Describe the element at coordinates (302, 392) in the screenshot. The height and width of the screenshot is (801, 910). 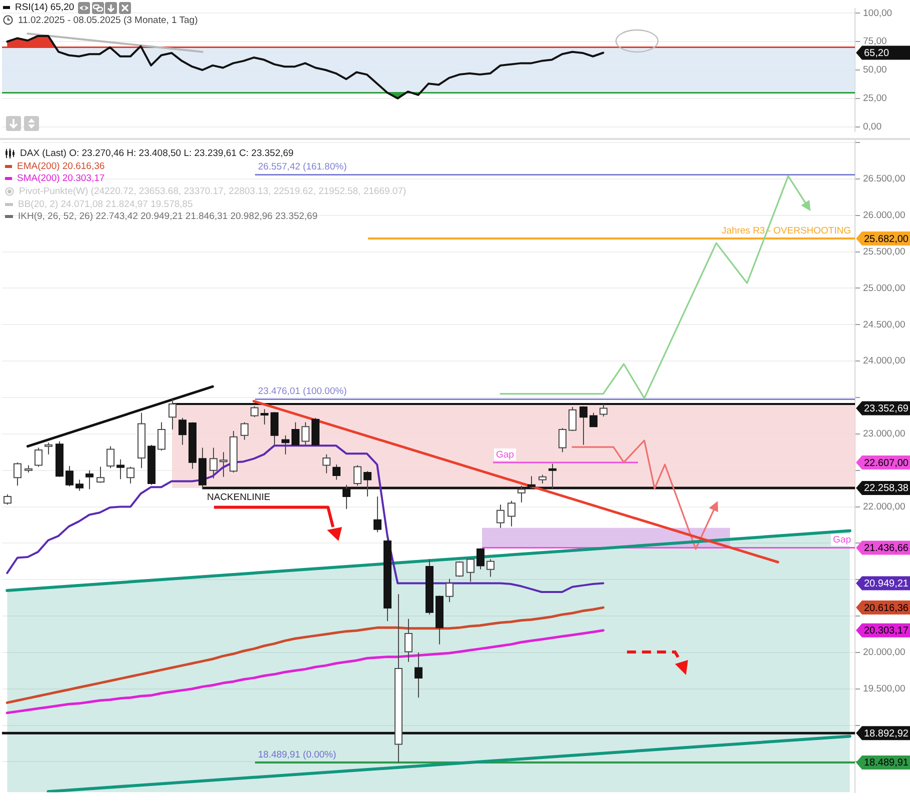
I see `ref-line-label: 23.476,01 (100.00%)` at that location.